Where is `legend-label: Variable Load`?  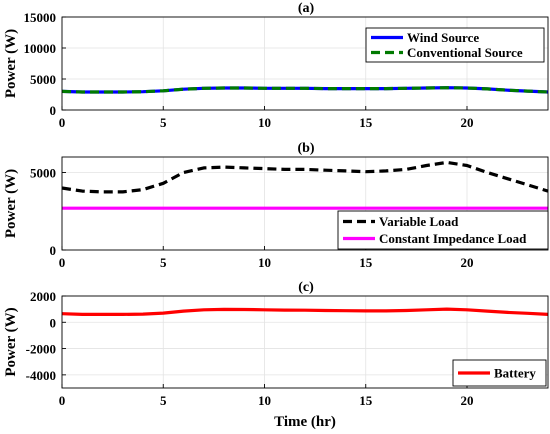 legend-label: Variable Load is located at coordinates (419, 221).